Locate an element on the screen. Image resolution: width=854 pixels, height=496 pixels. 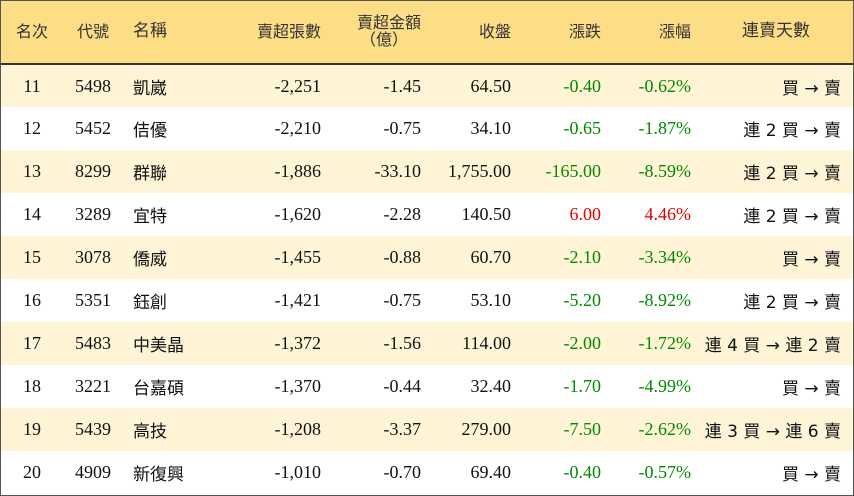
cell-change-pct: -8.59% is located at coordinates (665, 171).